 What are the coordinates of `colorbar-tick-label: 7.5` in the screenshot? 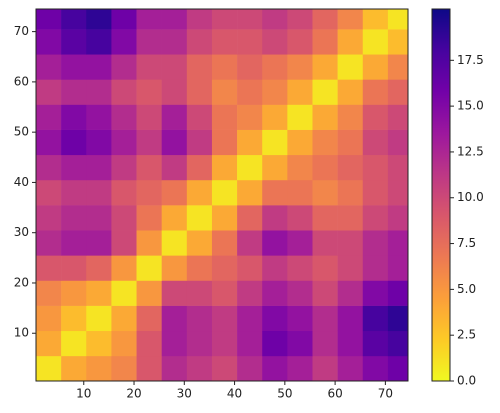 It's located at (466, 243).